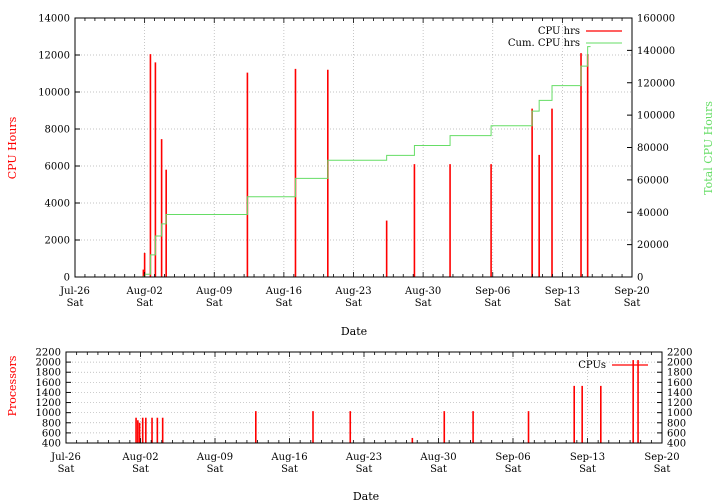 The width and height of the screenshot is (720, 504). What do you see at coordinates (57, 130) in the screenshot?
I see `y-tick-label: 8000` at bounding box center [57, 130].